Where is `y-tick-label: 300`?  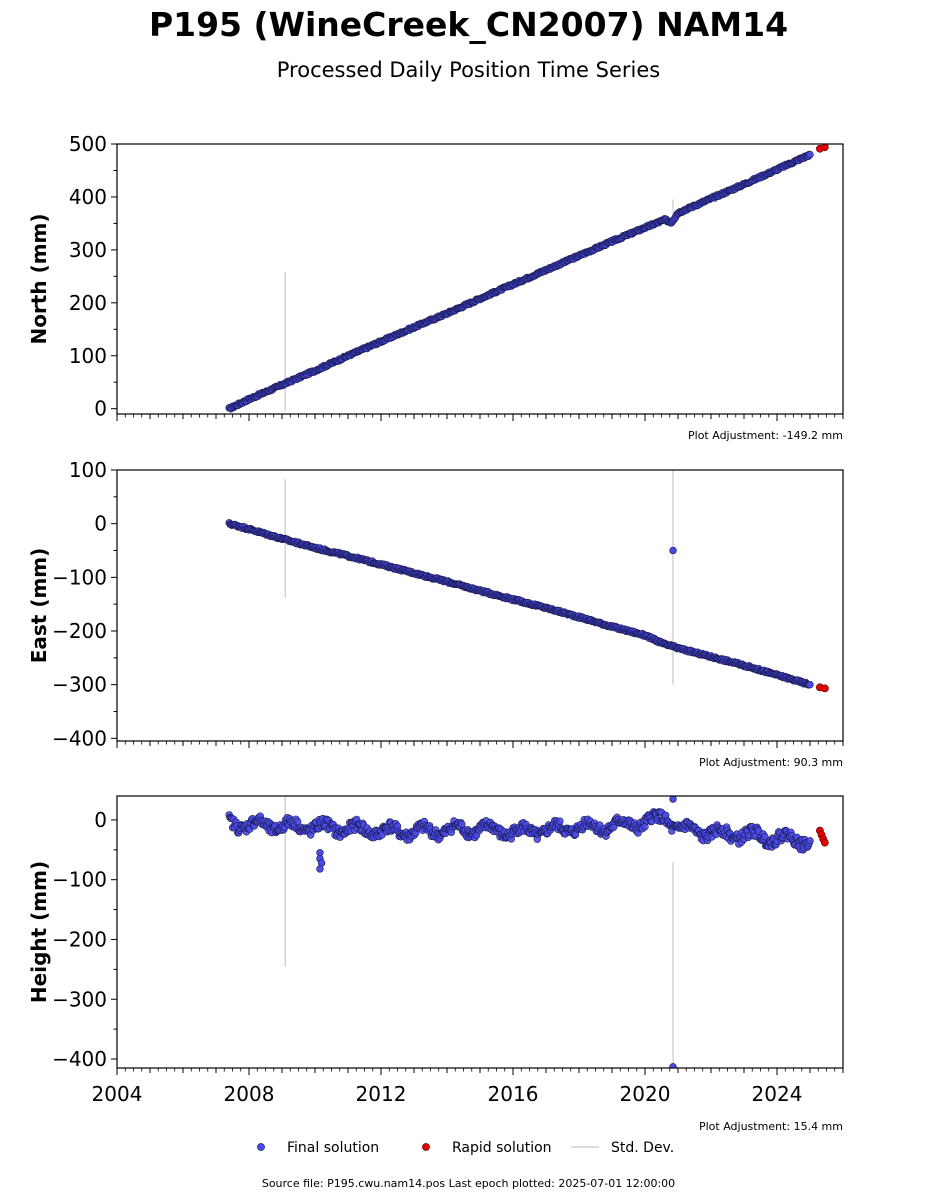 y-tick-label: 300 is located at coordinates (88, 250).